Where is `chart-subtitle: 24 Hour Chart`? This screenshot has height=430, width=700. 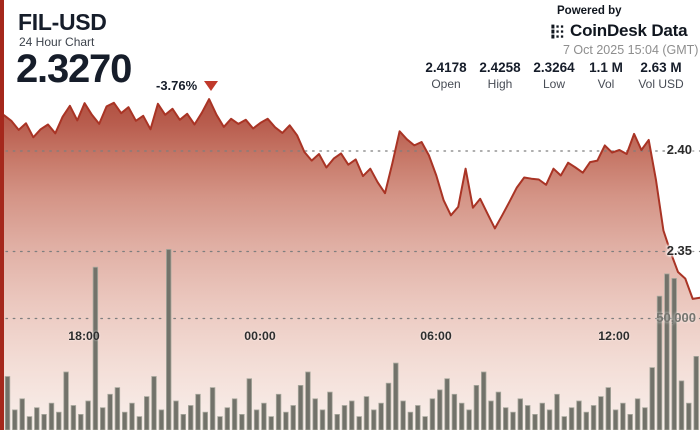
chart-subtitle: 24 Hour Chart is located at coordinates (57, 42).